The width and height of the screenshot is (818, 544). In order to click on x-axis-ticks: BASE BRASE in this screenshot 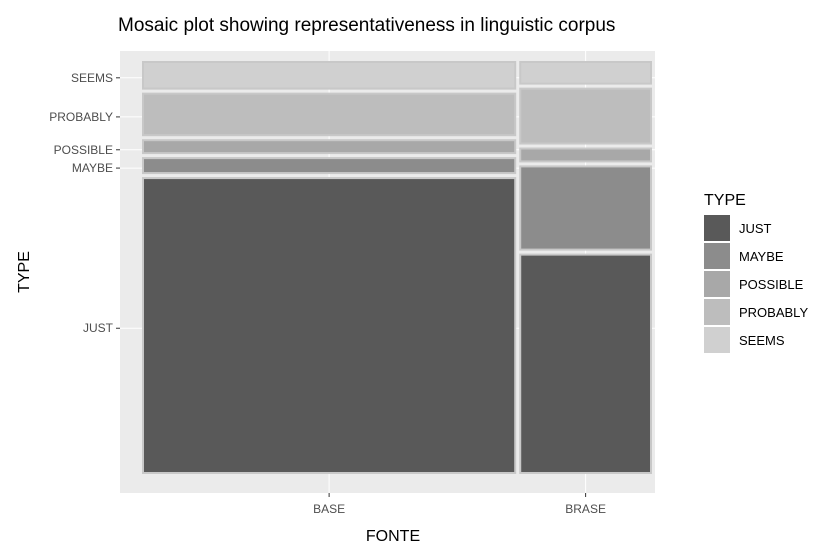, I will do `click(459, 504)`.